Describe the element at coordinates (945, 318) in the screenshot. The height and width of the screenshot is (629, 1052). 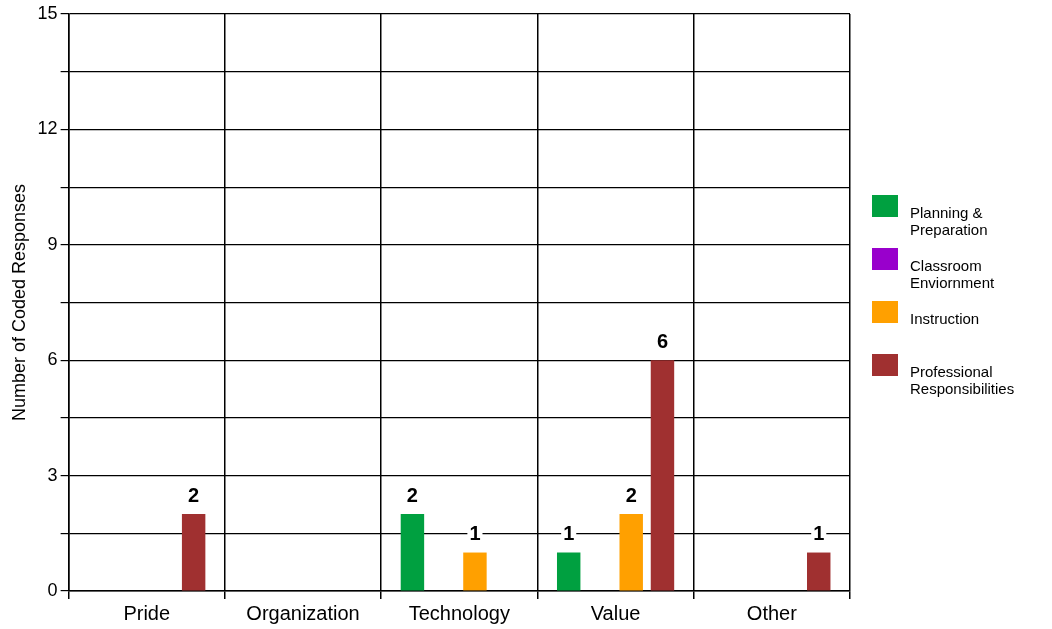
I see `legend-label: Instruction` at that location.